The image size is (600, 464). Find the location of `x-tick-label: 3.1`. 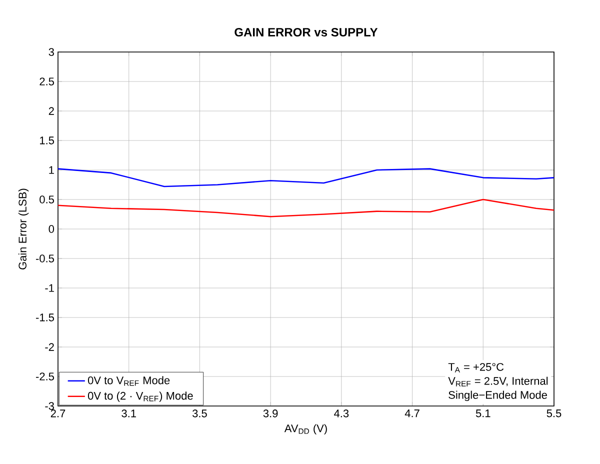

x-tick-label: 3.1 is located at coordinates (129, 414).